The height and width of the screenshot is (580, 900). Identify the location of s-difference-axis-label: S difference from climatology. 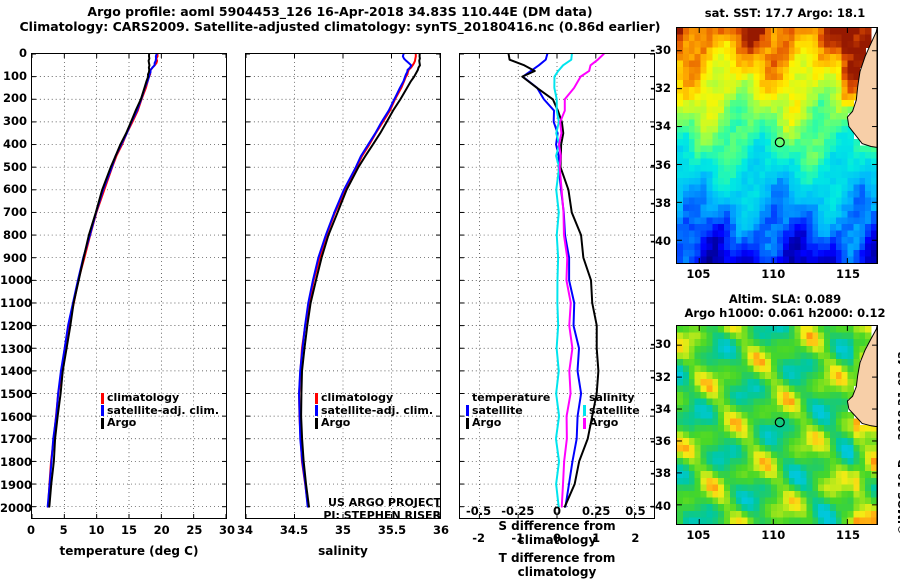
(557, 533).